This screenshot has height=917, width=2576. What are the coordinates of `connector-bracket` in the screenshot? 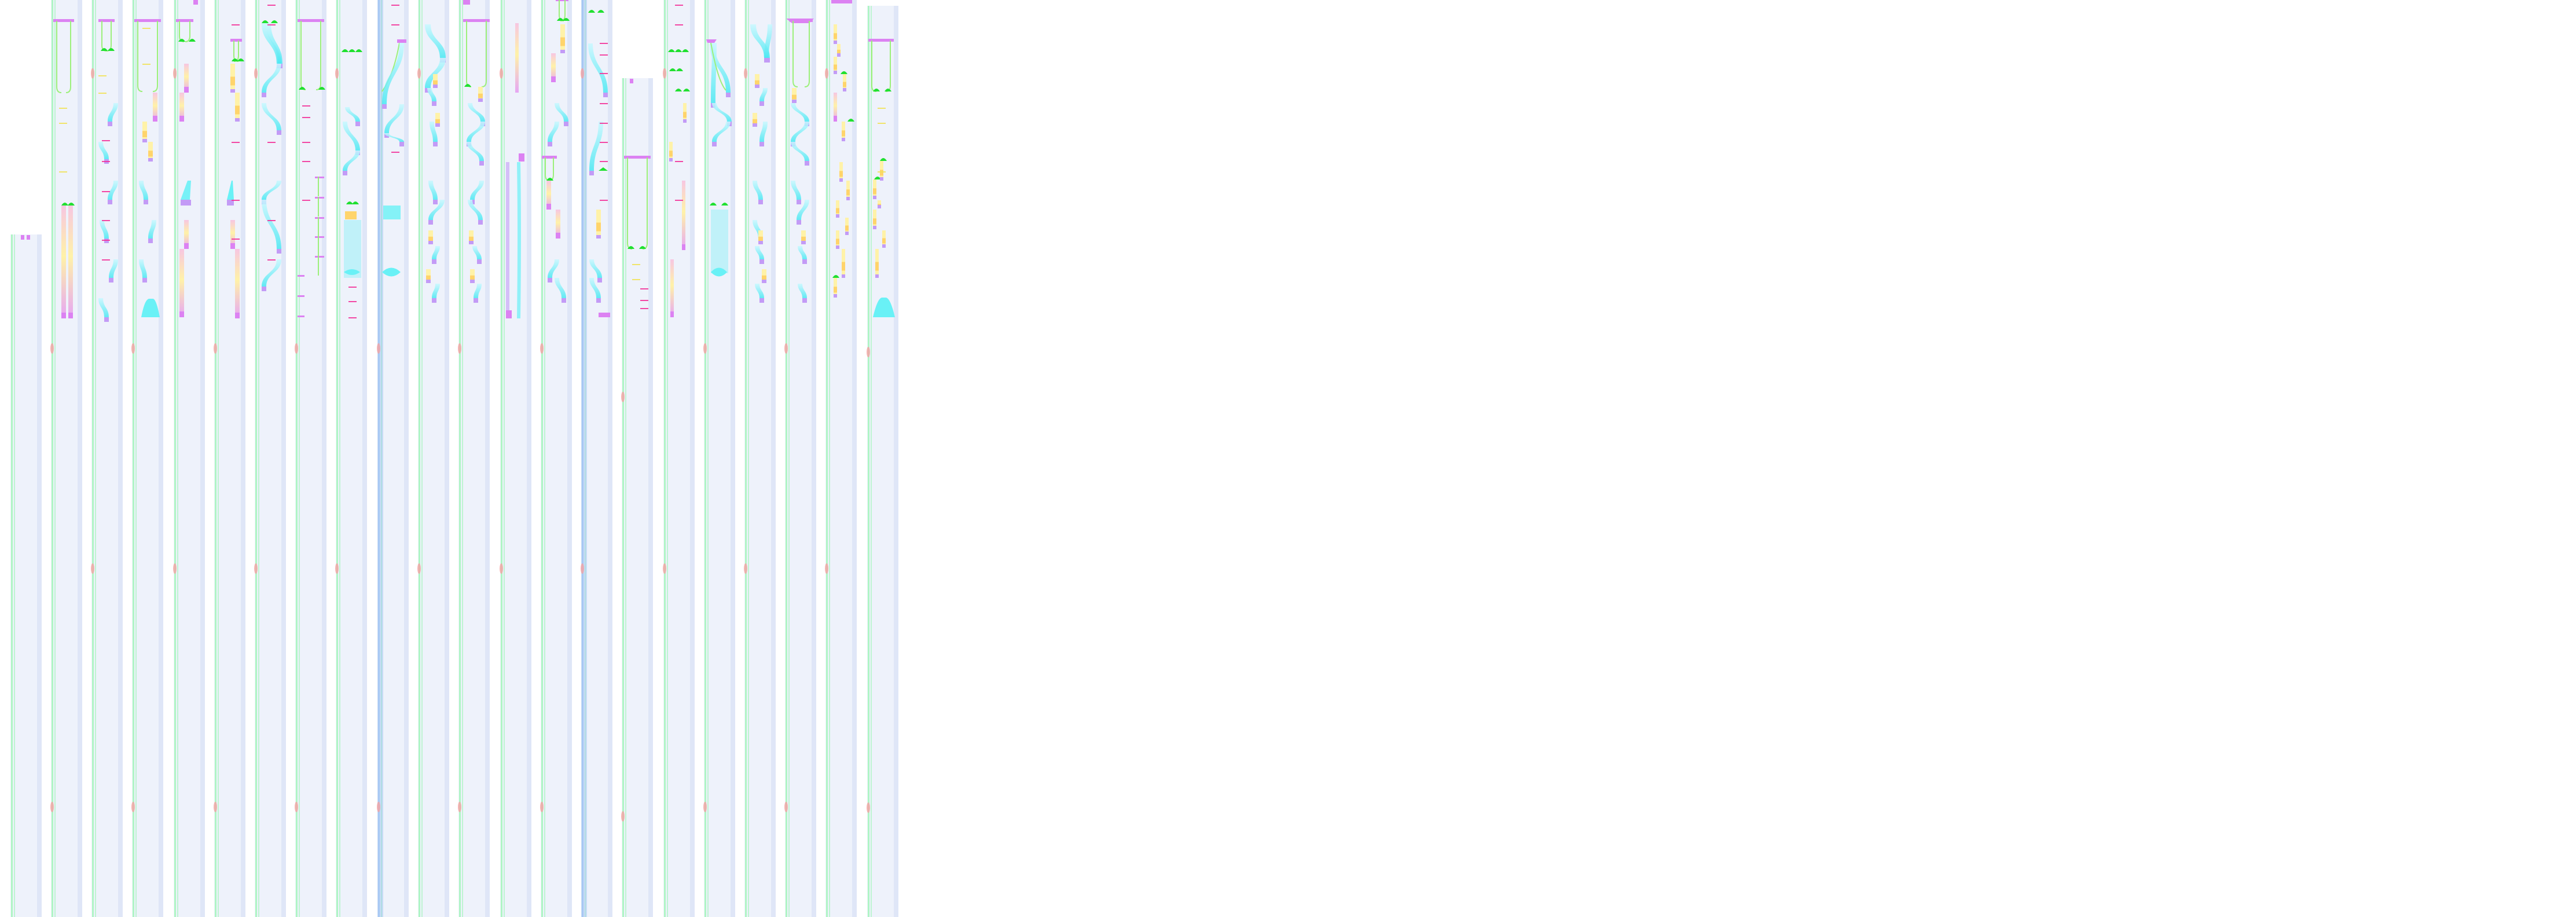 It's located at (63, 56).